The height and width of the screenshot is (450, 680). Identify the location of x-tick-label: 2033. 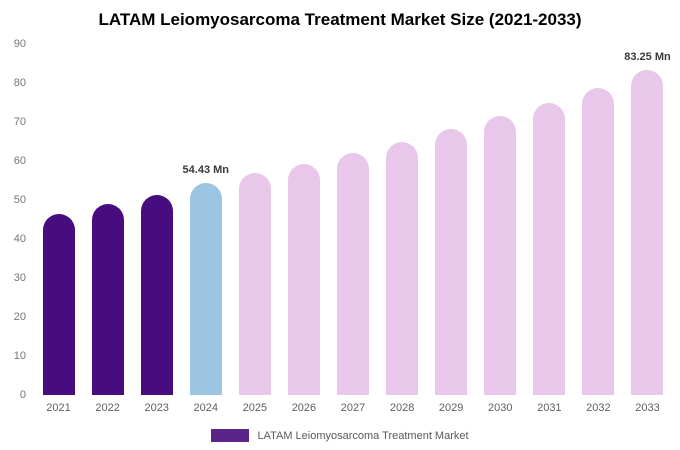
(647, 408).